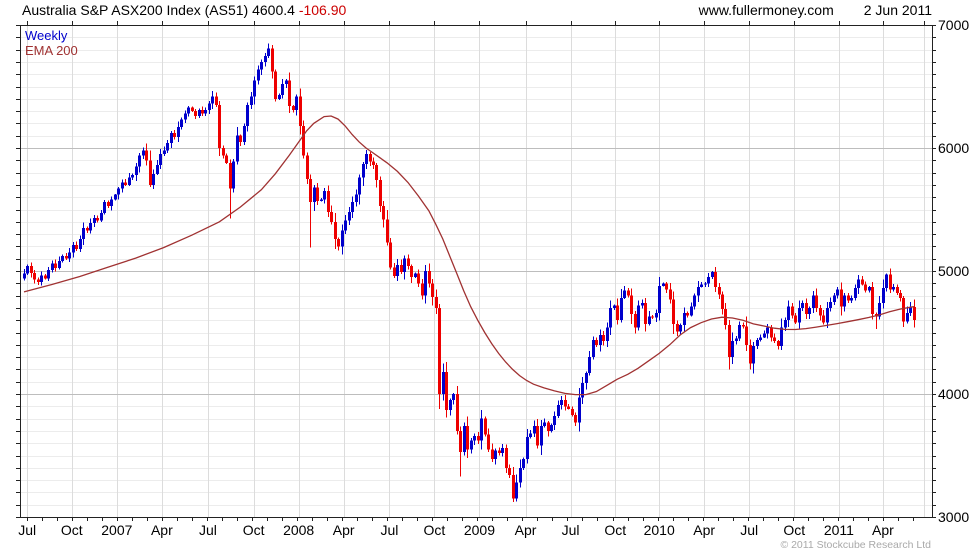 The image size is (980, 560). What do you see at coordinates (953, 394) in the screenshot?
I see `y-tick-label: 4000` at bounding box center [953, 394].